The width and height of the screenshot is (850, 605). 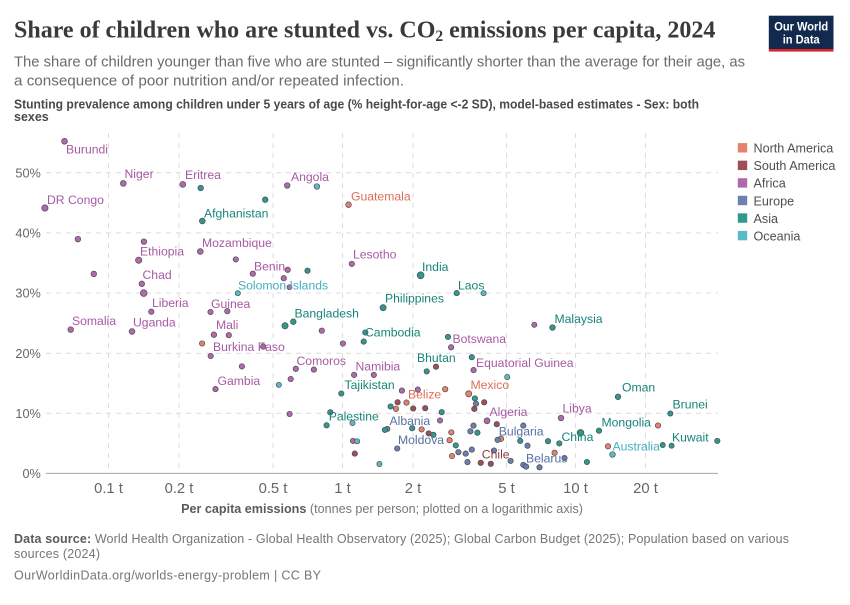 What do you see at coordinates (236, 214) in the screenshot?
I see `svg-text: Afghanistan` at bounding box center [236, 214].